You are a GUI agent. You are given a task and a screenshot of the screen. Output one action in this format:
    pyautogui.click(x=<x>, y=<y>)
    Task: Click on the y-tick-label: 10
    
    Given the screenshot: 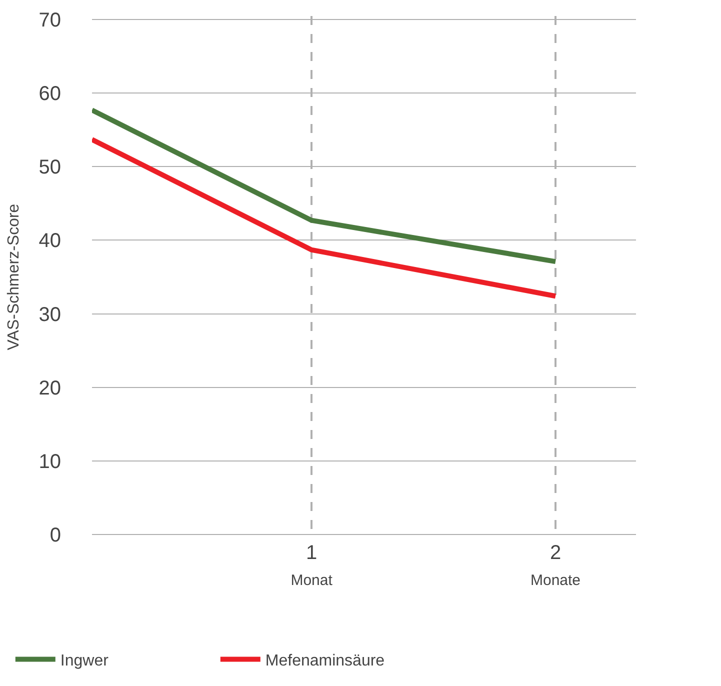 What is the action you would take?
    pyautogui.click(x=49, y=461)
    